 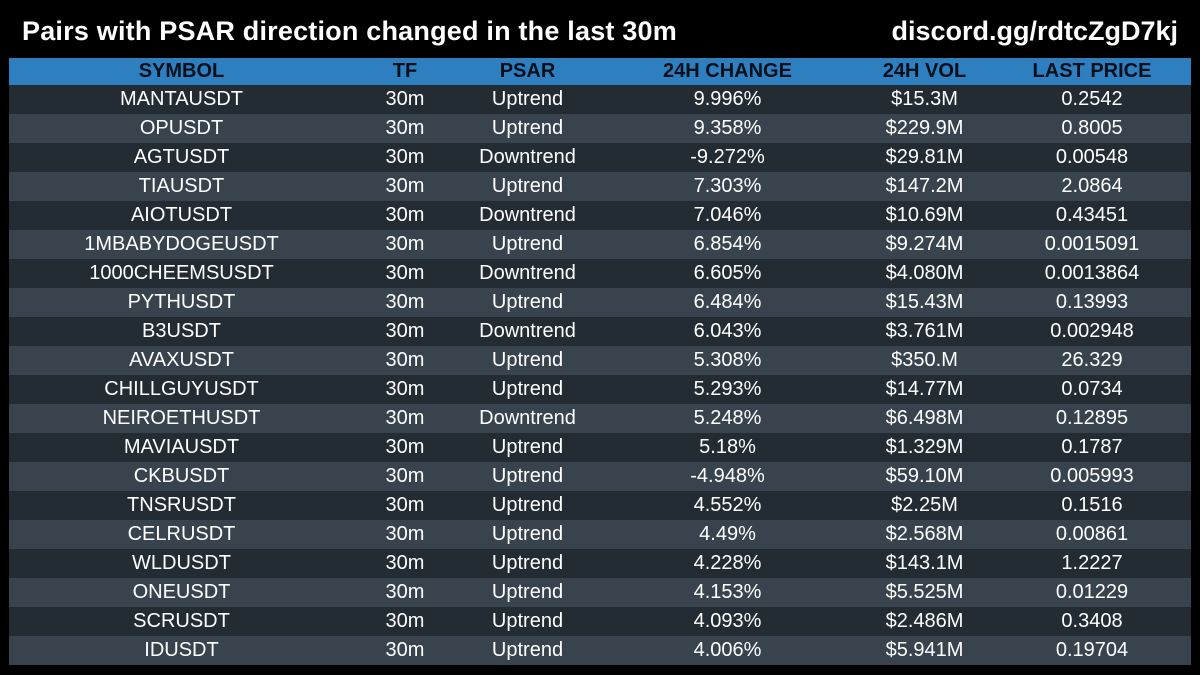 I want to click on symbol-cell: CELRUSDT, so click(x=181, y=534).